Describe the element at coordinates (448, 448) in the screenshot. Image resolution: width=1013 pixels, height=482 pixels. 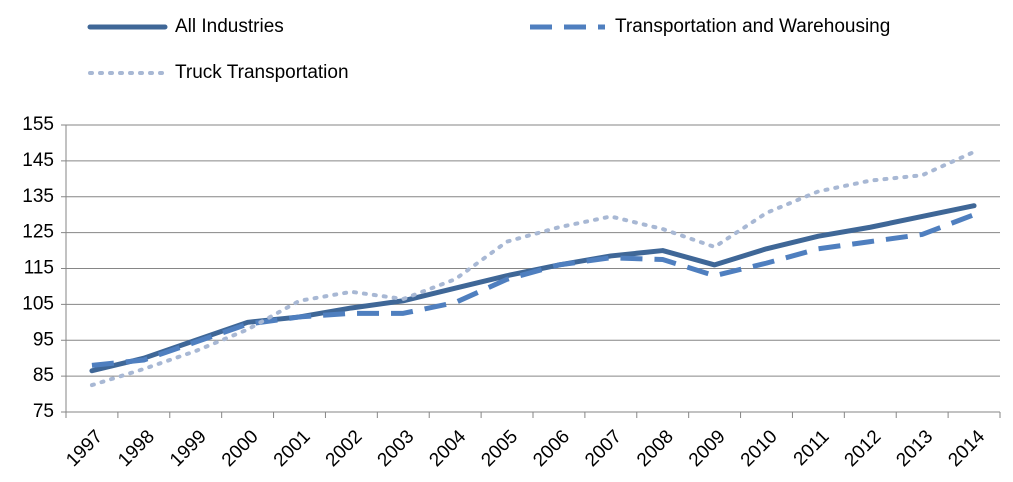
I see `x-tick-label: 2004` at that location.